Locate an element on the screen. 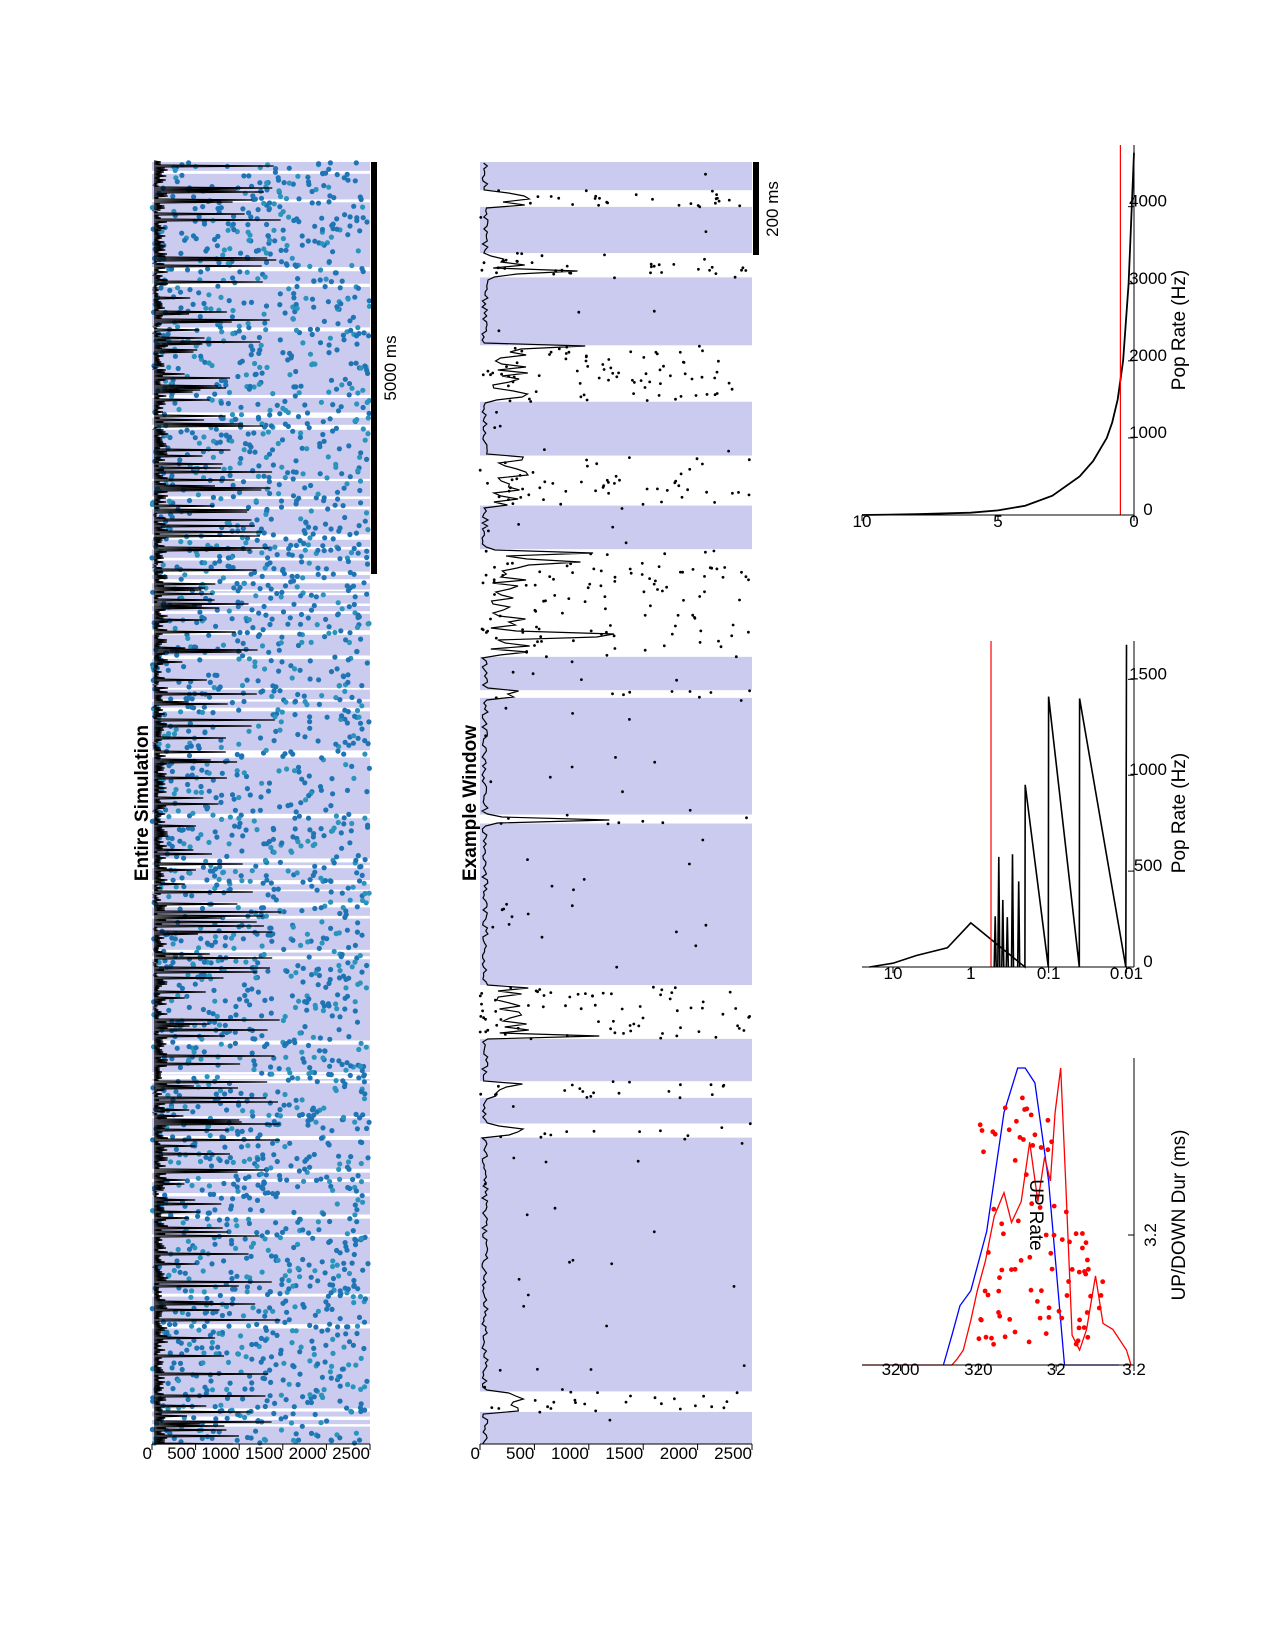 The height and width of the screenshot is (1650, 1275). y-tick-label: 500 is located at coordinates (1148, 865).